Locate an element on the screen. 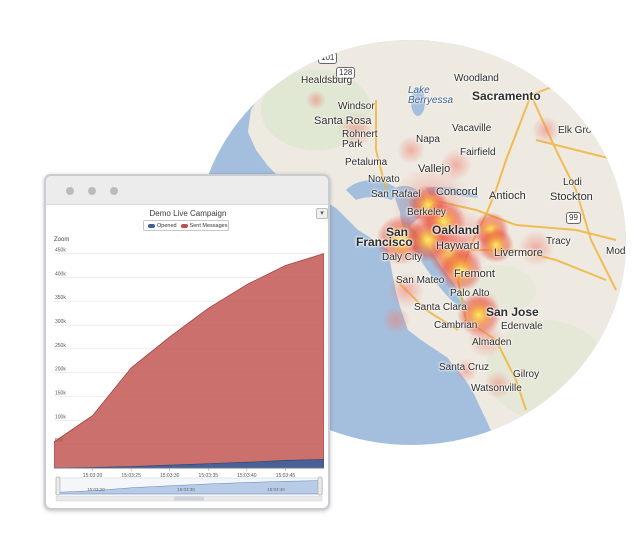 The image size is (640, 540). place-san-rafael: San Rafael is located at coordinates (396, 194).